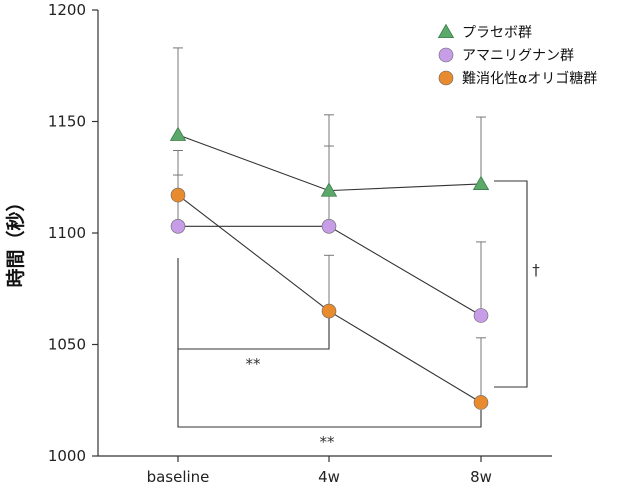 The image size is (644, 490). Describe the element at coordinates (536, 270) in the screenshot. I see `significance-label: †` at that location.